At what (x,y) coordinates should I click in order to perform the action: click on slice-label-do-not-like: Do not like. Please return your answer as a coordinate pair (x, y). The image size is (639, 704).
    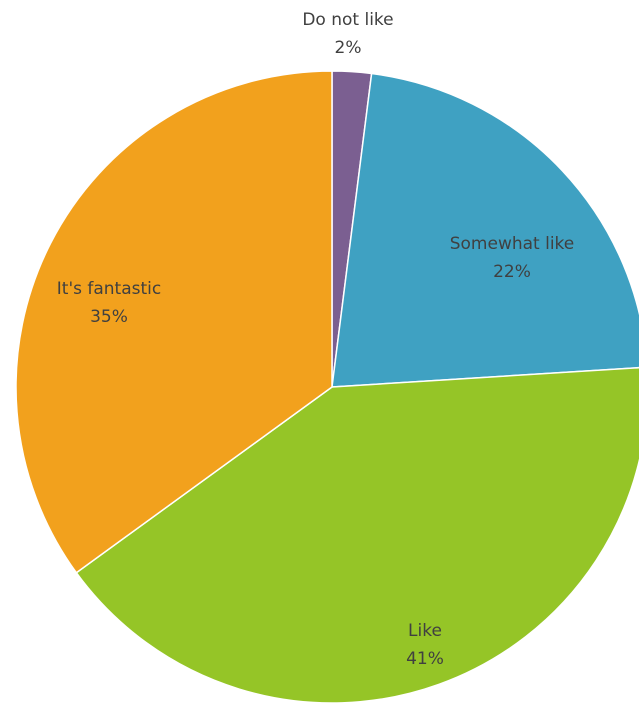
    Looking at the image, I should click on (347, 20).